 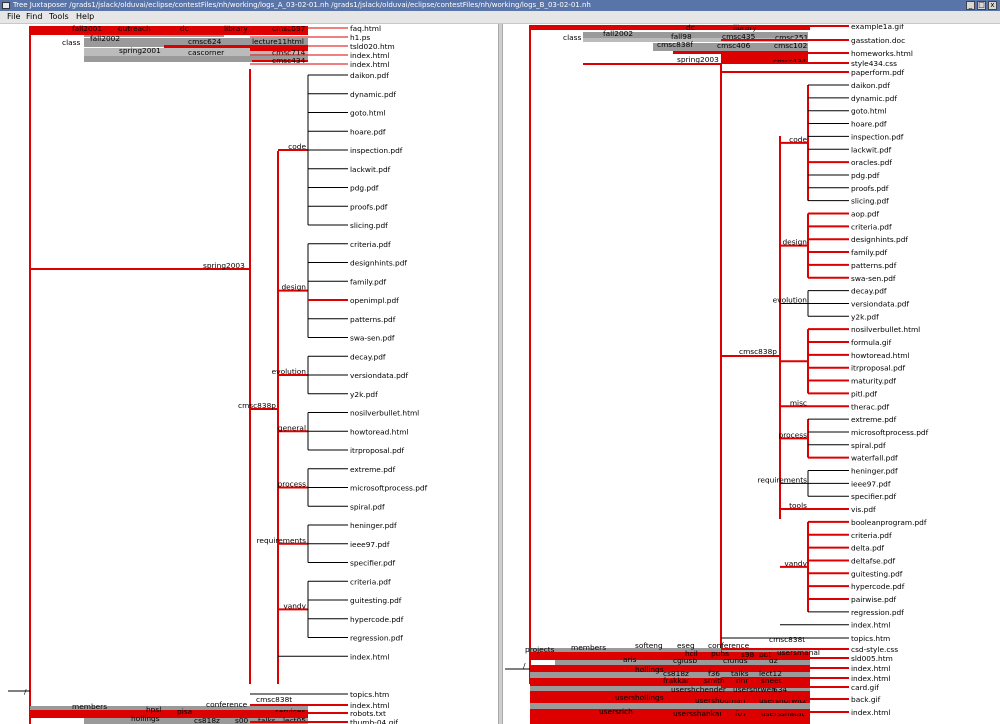 What do you see at coordinates (59, 16) in the screenshot?
I see `menu-tools: Tools` at bounding box center [59, 16].